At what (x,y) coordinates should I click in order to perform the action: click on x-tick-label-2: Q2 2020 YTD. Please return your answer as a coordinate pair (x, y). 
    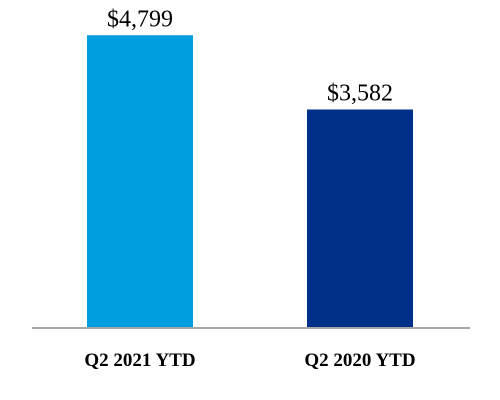
    Looking at the image, I should click on (359, 360).